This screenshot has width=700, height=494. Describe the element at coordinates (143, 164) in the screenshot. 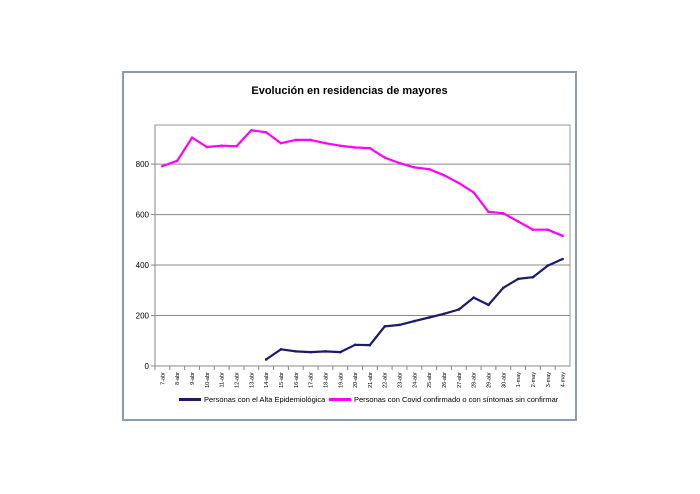

I see `y-tick-label: 800` at that location.